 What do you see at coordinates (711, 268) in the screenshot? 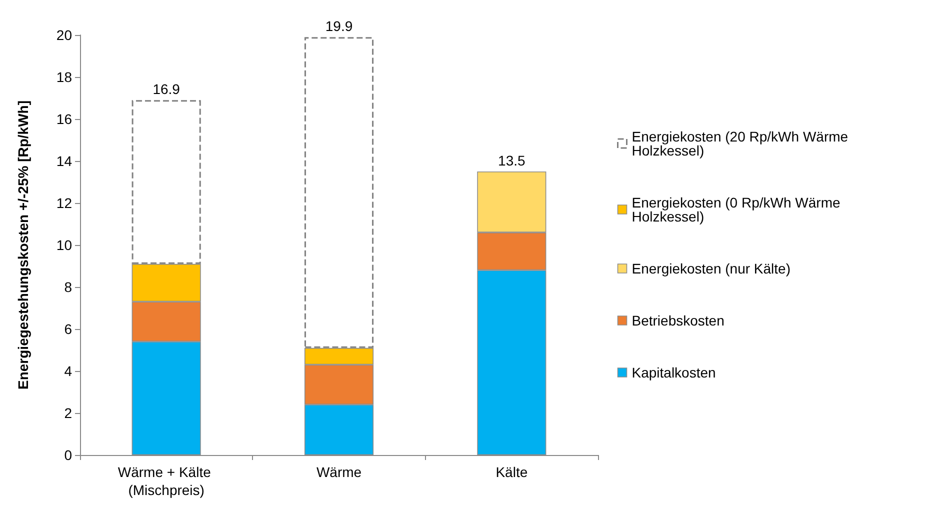
I see `legend-label: Energiekosten (nur Kälte)` at bounding box center [711, 268].